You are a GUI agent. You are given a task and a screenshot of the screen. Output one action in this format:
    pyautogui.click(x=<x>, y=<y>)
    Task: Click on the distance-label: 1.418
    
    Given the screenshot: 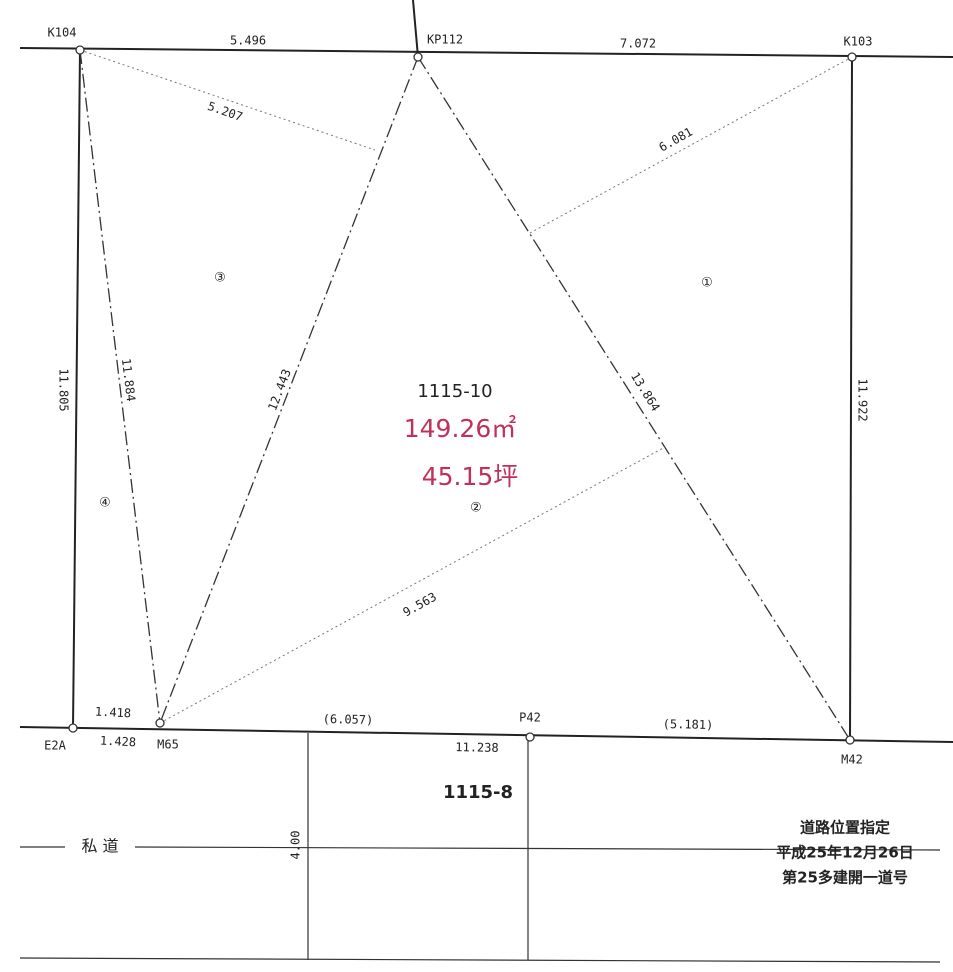 What is the action you would take?
    pyautogui.click(x=113, y=713)
    